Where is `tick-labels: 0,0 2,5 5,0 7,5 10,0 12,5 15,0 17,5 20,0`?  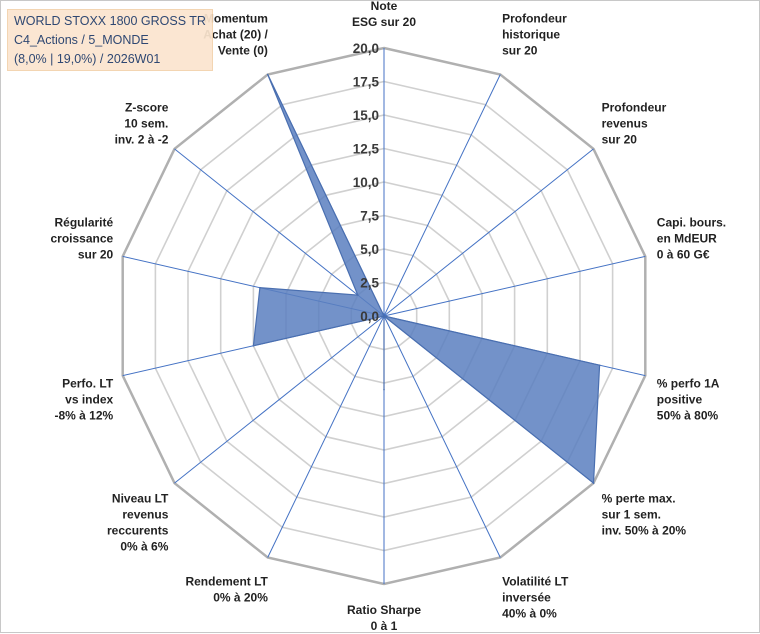
tick-labels: 0,0 2,5 5,0 7,5 10,0 12,5 15,0 17,5 20,0 is located at coordinates (366, 182).